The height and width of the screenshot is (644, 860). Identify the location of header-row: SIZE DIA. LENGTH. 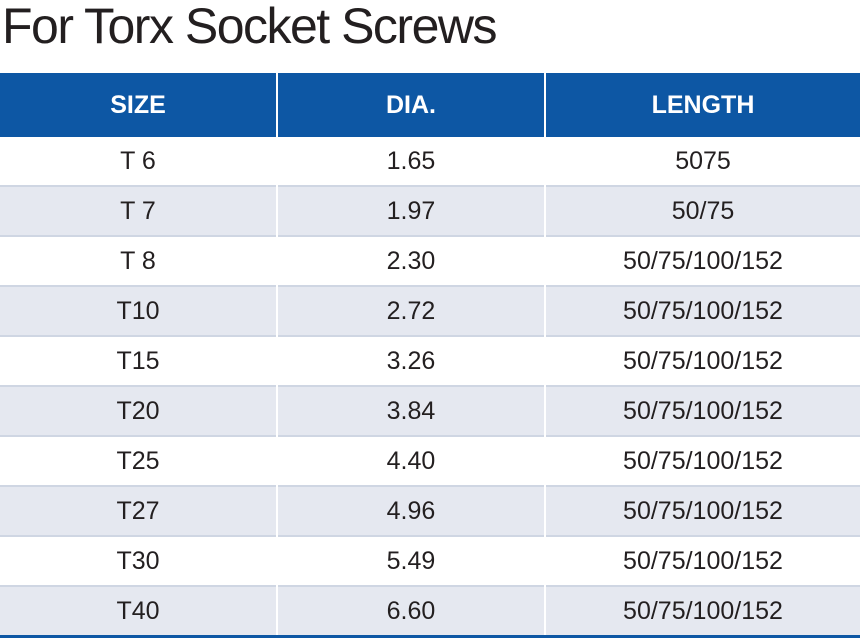
(430, 105).